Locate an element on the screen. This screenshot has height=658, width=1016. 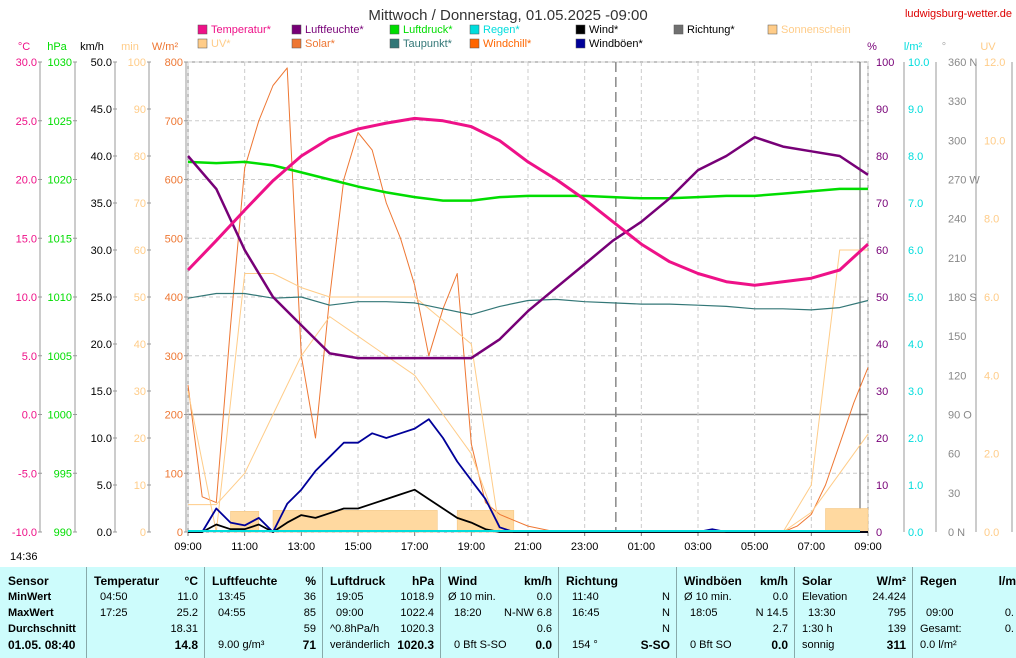
legend-label: Richtung* is located at coordinates (711, 30).